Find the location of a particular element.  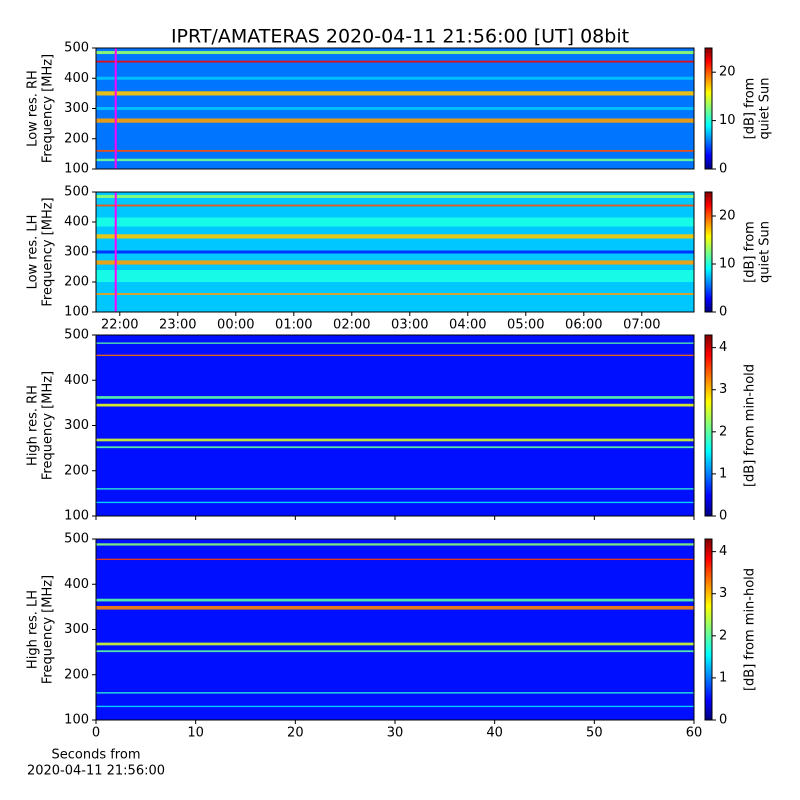

x-axis-label: 2020-04-11 21:56:00 is located at coordinates (96, 771).